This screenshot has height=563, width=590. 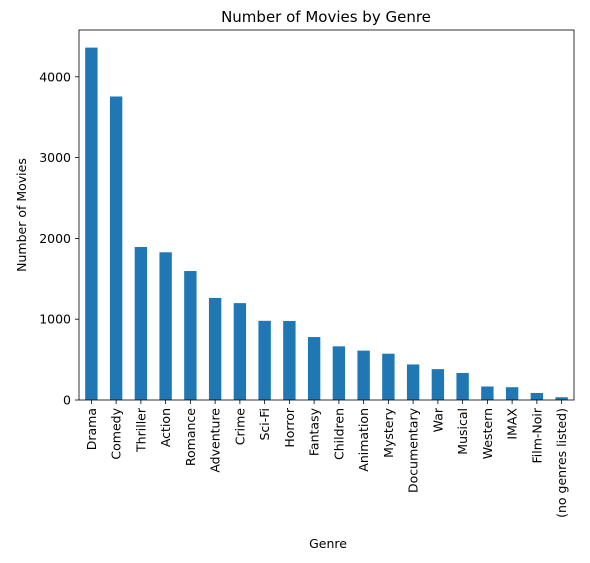 I want to click on x-tick-label: Documentary, so click(x=413, y=450).